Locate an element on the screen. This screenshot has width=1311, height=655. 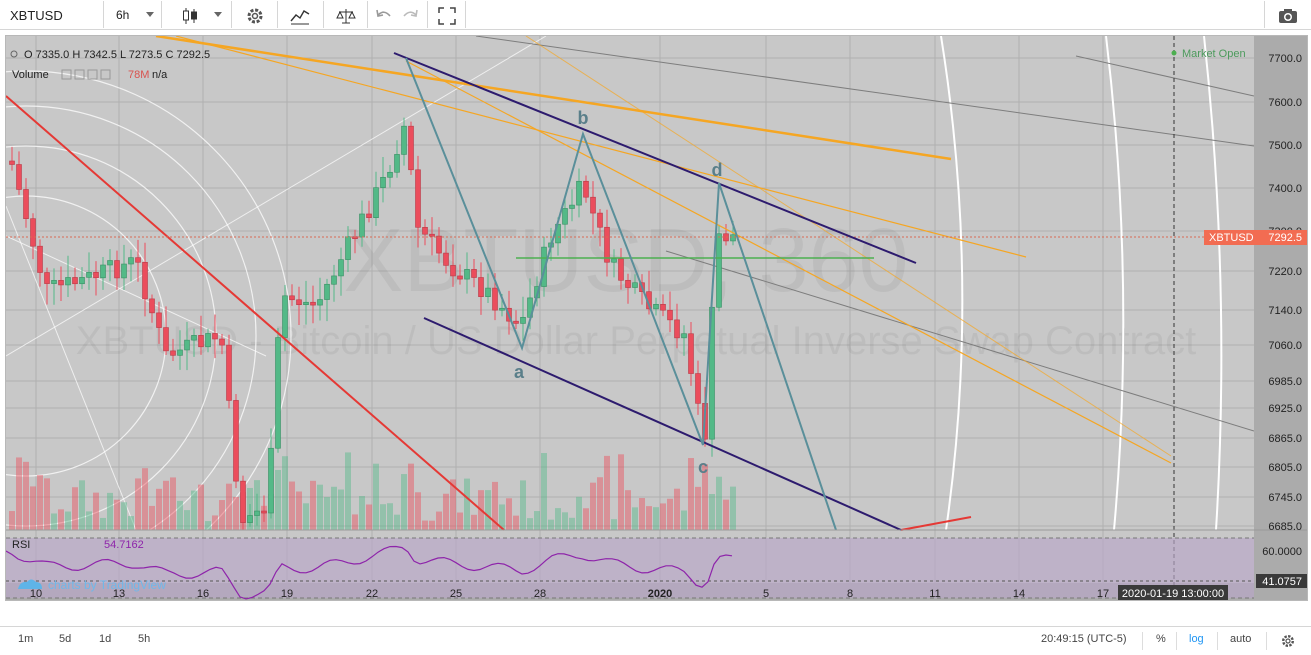
symbol-search: XBTUSD is located at coordinates (52, 14).